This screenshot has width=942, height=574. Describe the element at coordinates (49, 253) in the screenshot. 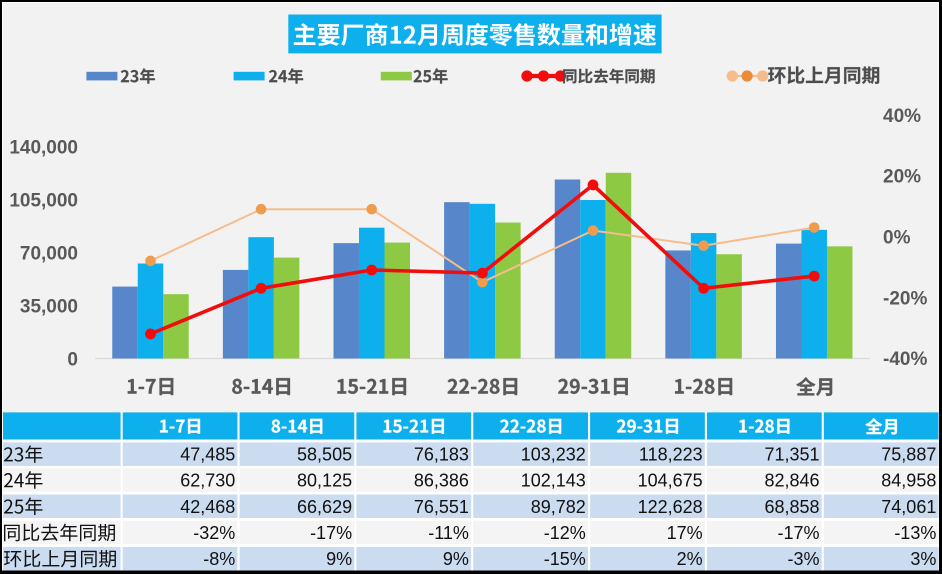

I see `svg-text: 70,000` at that location.